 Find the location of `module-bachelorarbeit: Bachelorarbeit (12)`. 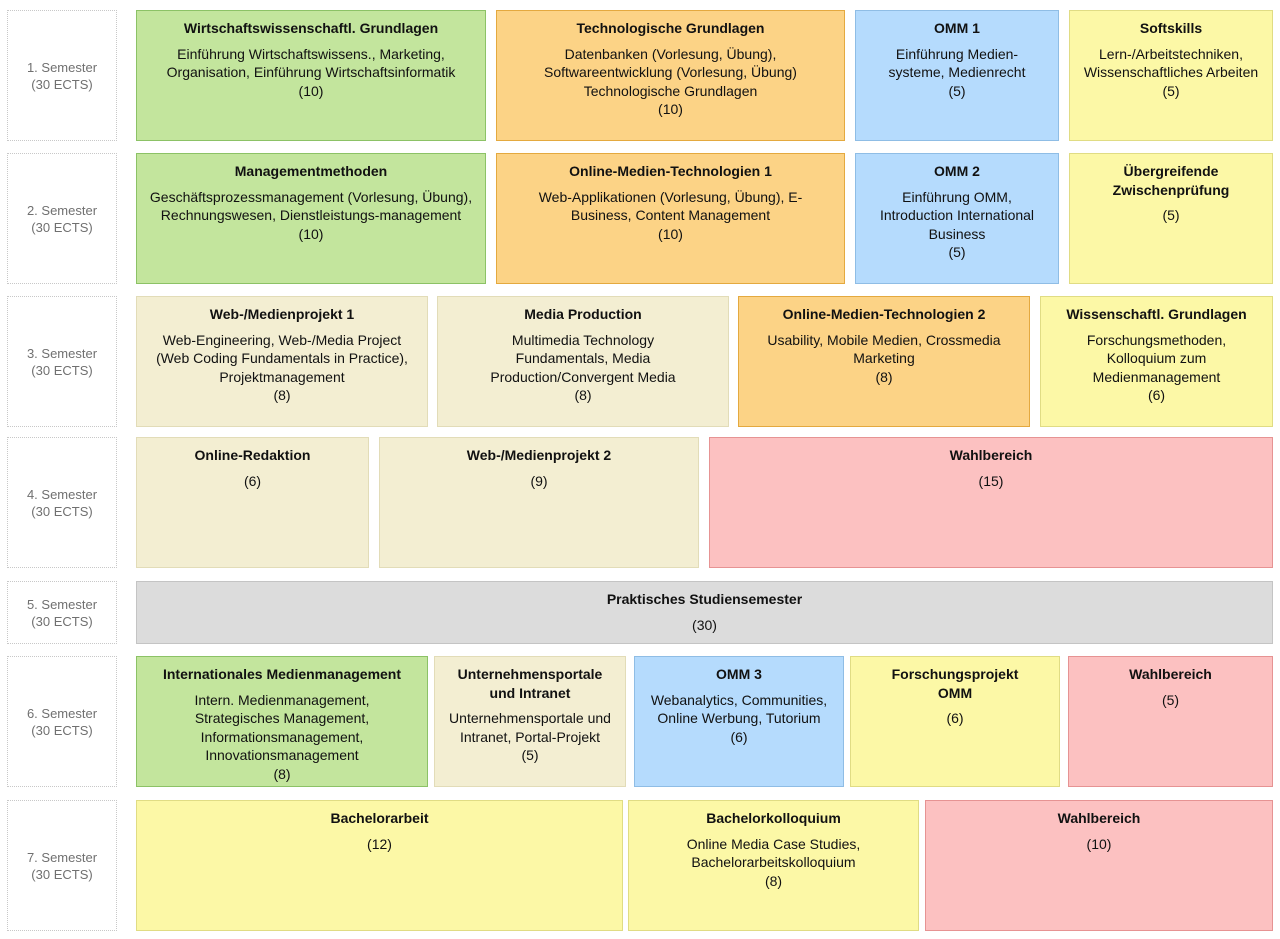

module-bachelorarbeit: Bachelorarbeit (12) is located at coordinates (379, 865).